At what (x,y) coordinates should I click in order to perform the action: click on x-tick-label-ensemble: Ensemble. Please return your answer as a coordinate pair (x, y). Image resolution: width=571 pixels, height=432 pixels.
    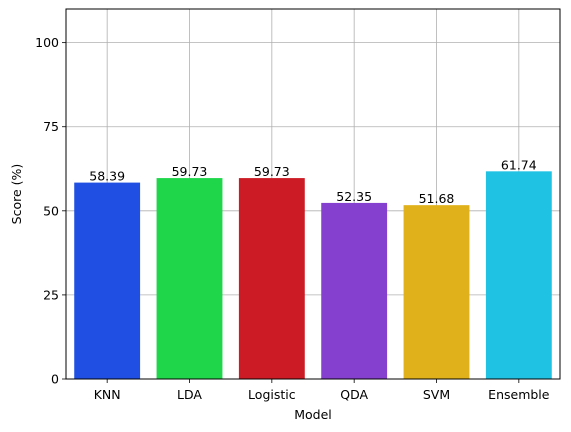
    Looking at the image, I should click on (519, 394).